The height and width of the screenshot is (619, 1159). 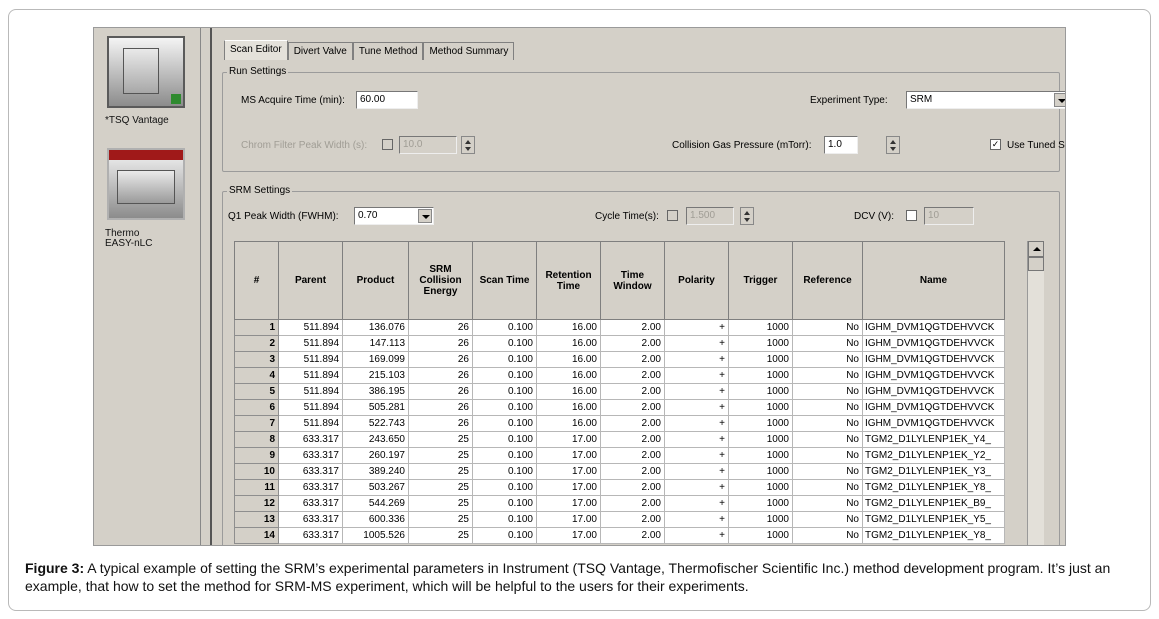 I want to click on table-cell: TGM2_D1LYLENP1EK_B9_, so click(x=933, y=503).